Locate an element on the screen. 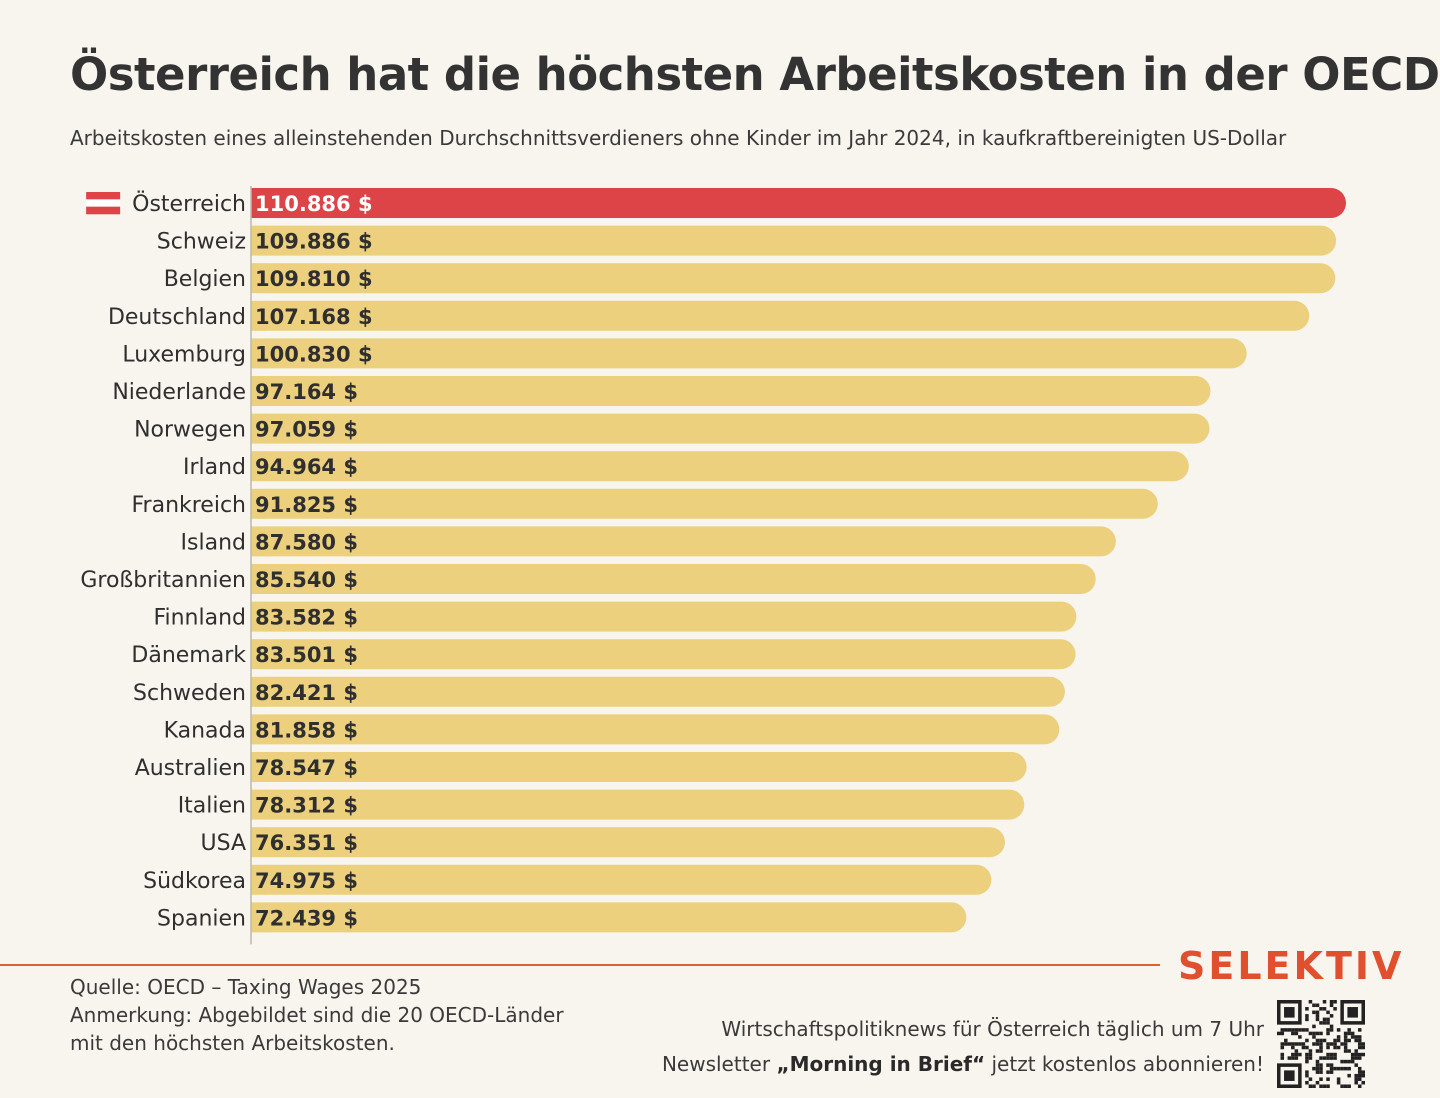  value-label: 78.312 $ is located at coordinates (306, 806).